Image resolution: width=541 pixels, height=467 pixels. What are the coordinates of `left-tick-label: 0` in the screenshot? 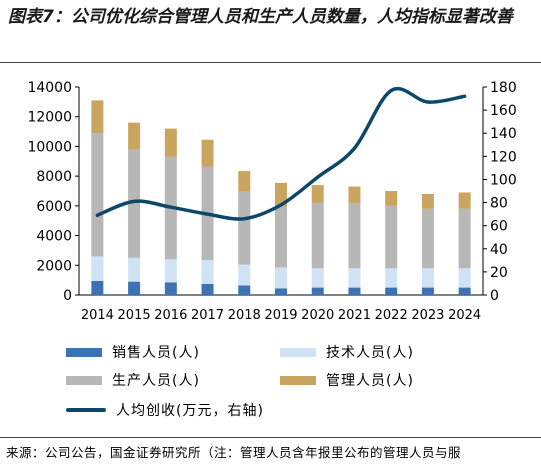 It's located at (67, 296).